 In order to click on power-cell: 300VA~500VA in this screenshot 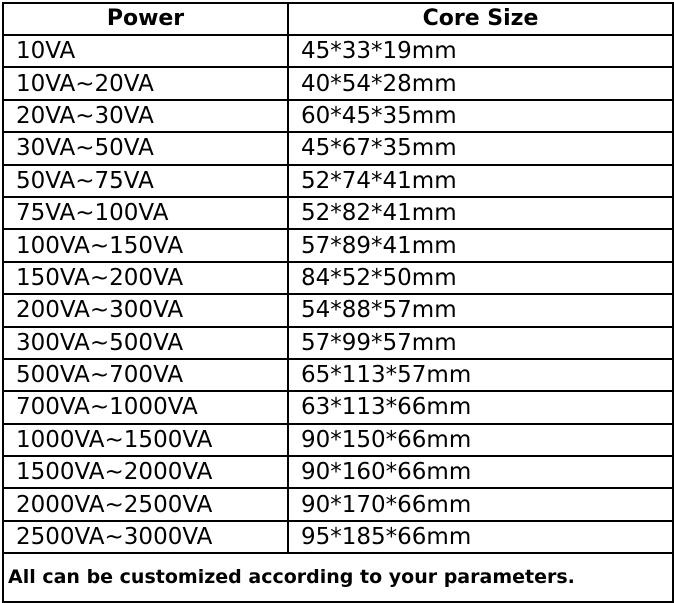, I will do `click(145, 342)`.